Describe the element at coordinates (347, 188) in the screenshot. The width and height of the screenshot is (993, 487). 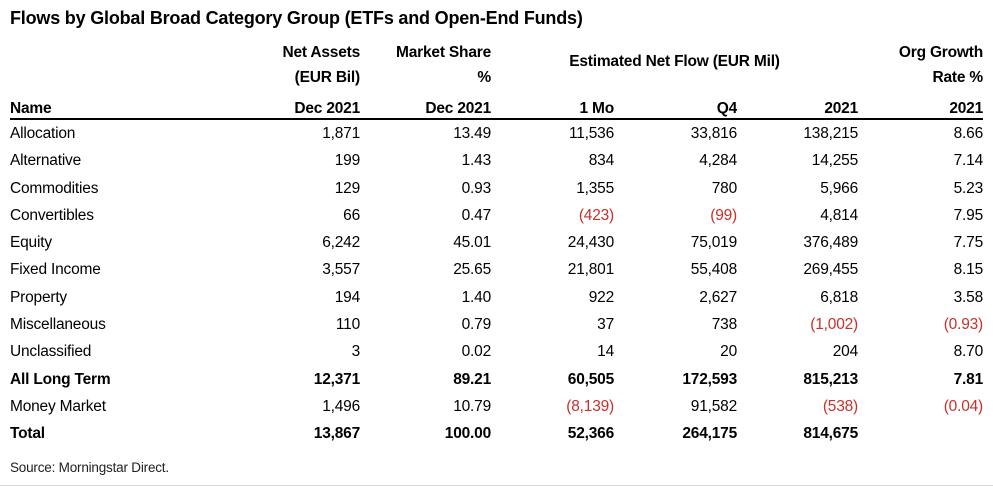
I see `row-value: 129` at that location.